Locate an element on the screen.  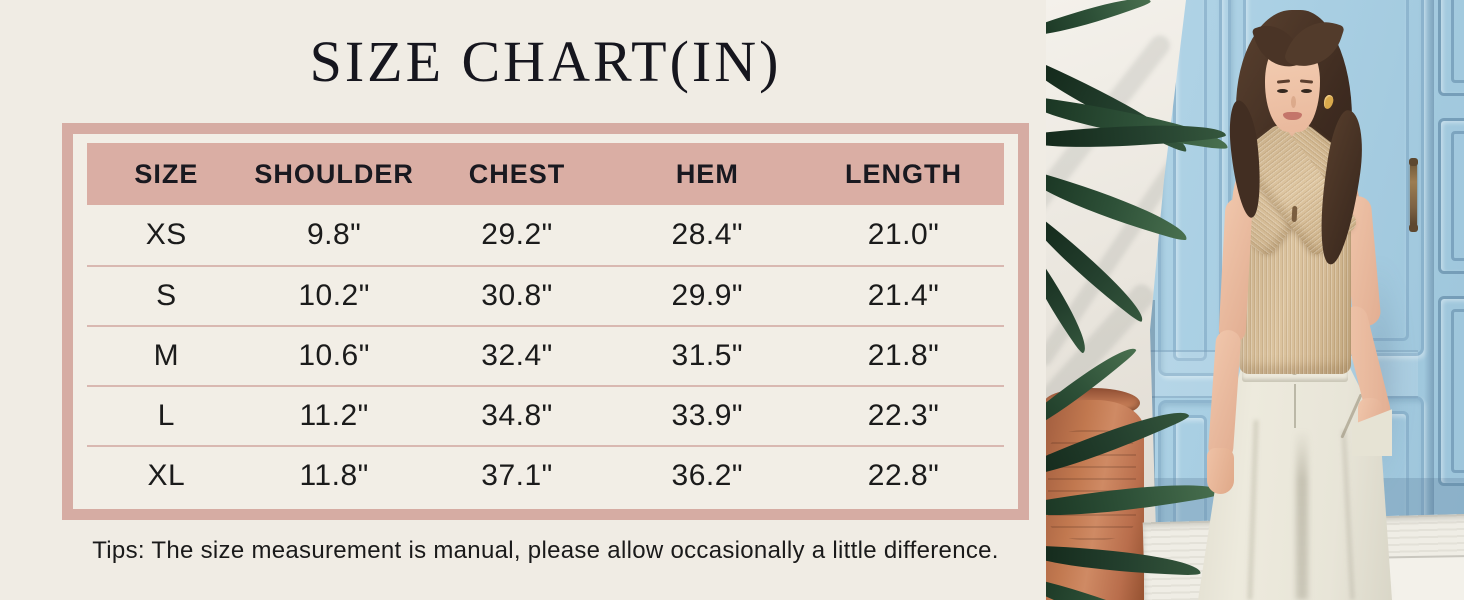
value-cell: 32.4" is located at coordinates (517, 355).